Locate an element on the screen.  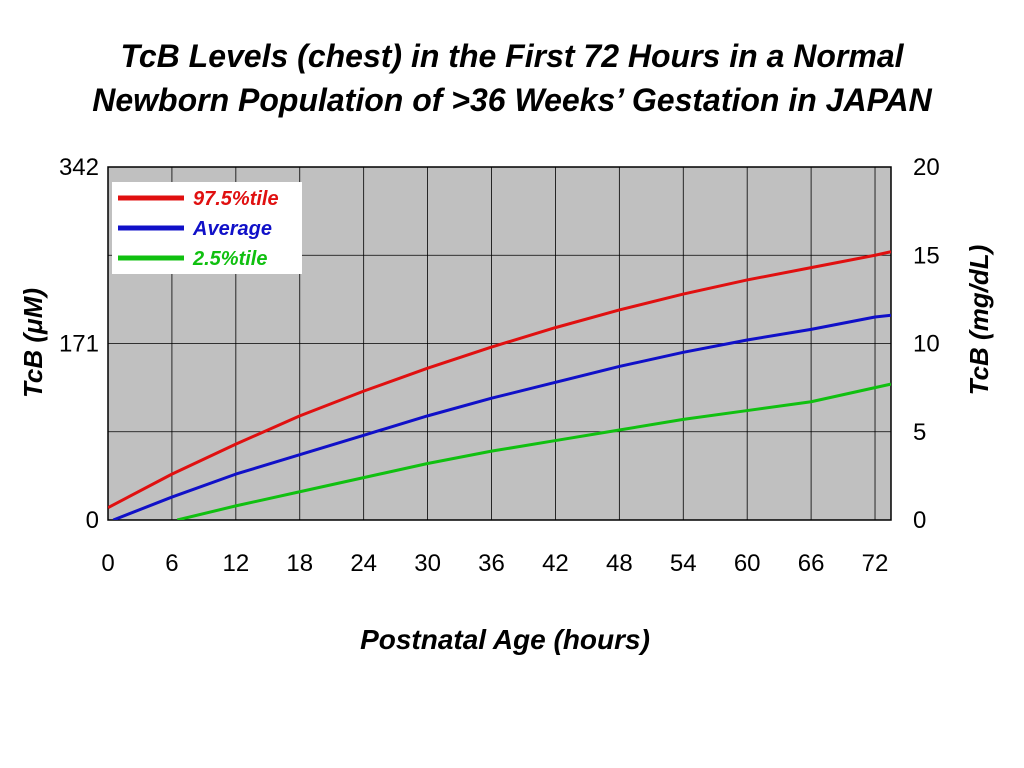
y-left-tick-label: 342 is located at coordinates (79, 167).